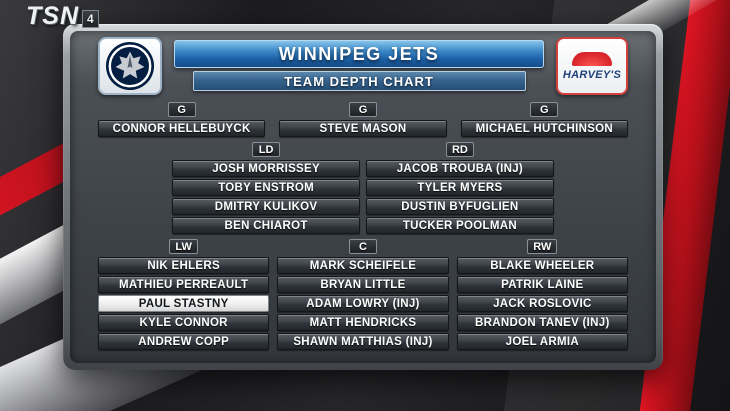  Describe the element at coordinates (52, 16) in the screenshot. I see `tsn-wordmark: TSN` at that location.